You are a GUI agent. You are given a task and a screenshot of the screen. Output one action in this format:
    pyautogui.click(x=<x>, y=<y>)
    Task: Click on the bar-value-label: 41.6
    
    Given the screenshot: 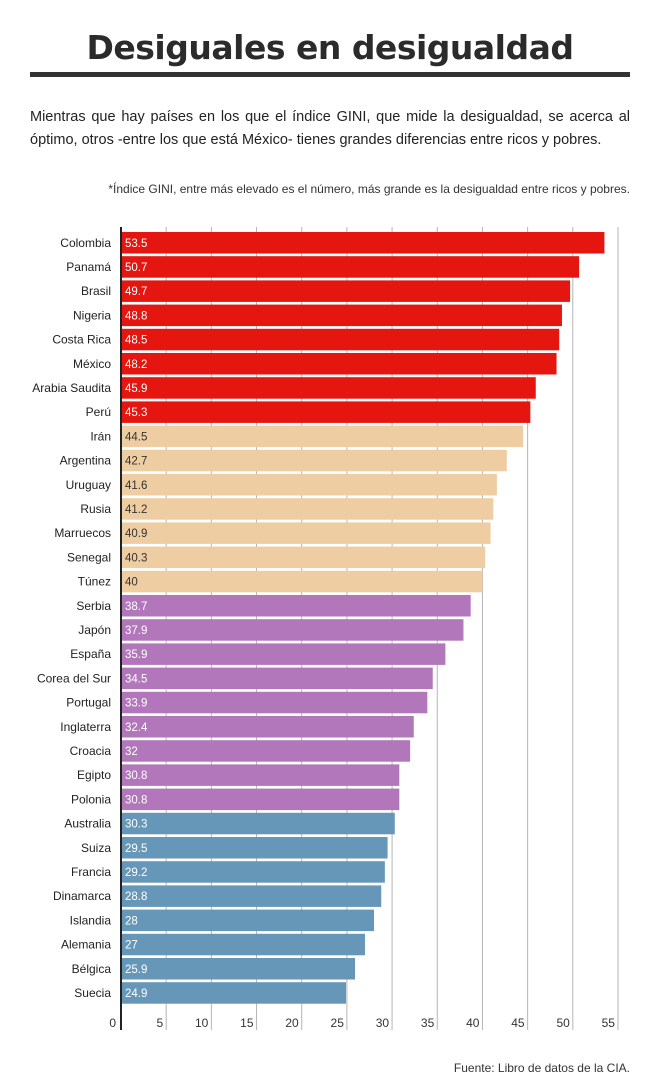 What is the action you would take?
    pyautogui.click(x=136, y=486)
    